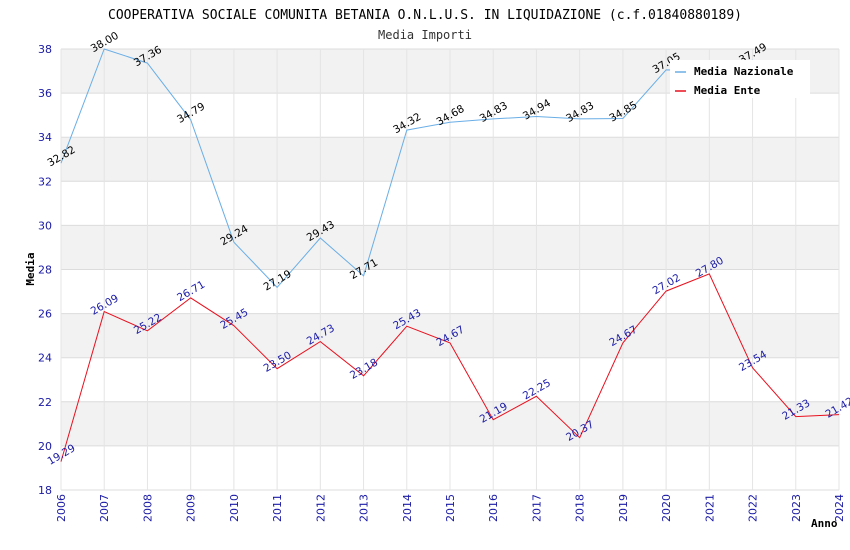  What do you see at coordinates (407, 508) in the screenshot?
I see `x-tick-label: 2014` at bounding box center [407, 508].